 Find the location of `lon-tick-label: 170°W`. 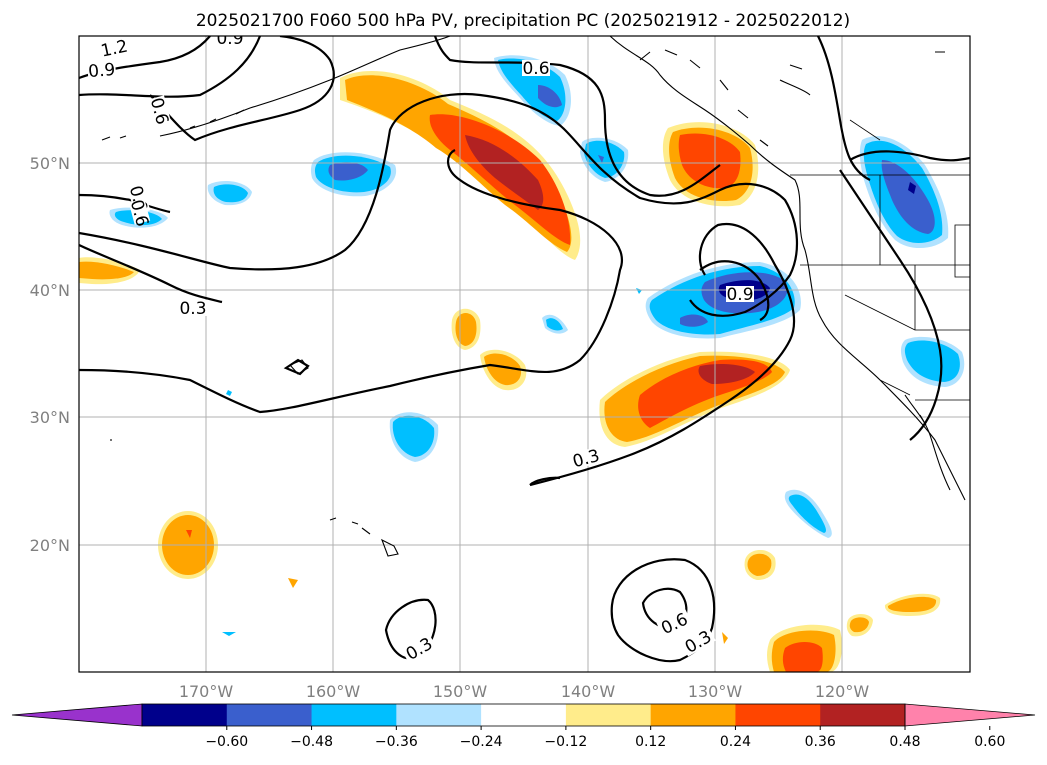

lon-tick-label: 170°W is located at coordinates (206, 691).